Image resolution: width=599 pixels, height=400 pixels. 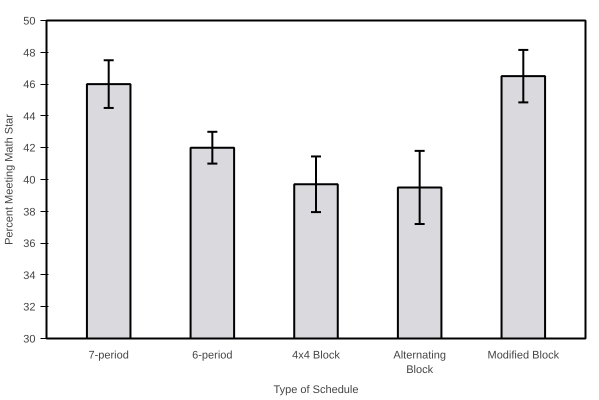 What do you see at coordinates (29, 148) in the screenshot?
I see `y-tick-label: 42` at bounding box center [29, 148].